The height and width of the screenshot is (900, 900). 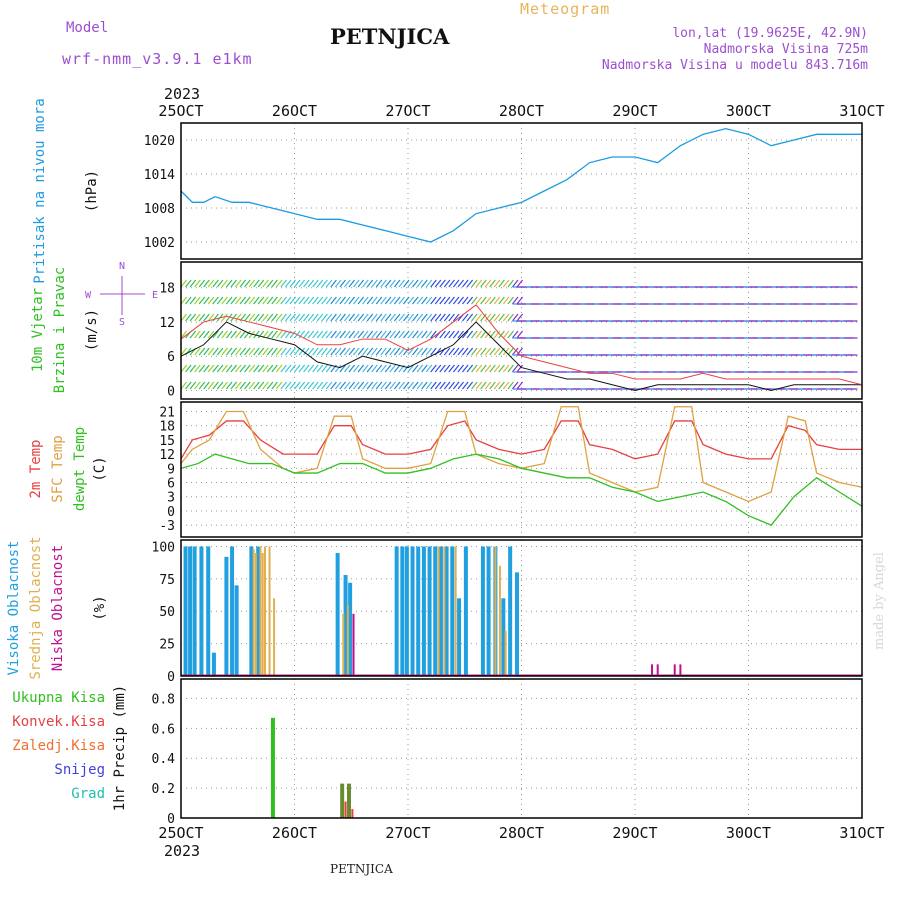 I want to click on y-tick-label: 12, so click(x=167, y=455).